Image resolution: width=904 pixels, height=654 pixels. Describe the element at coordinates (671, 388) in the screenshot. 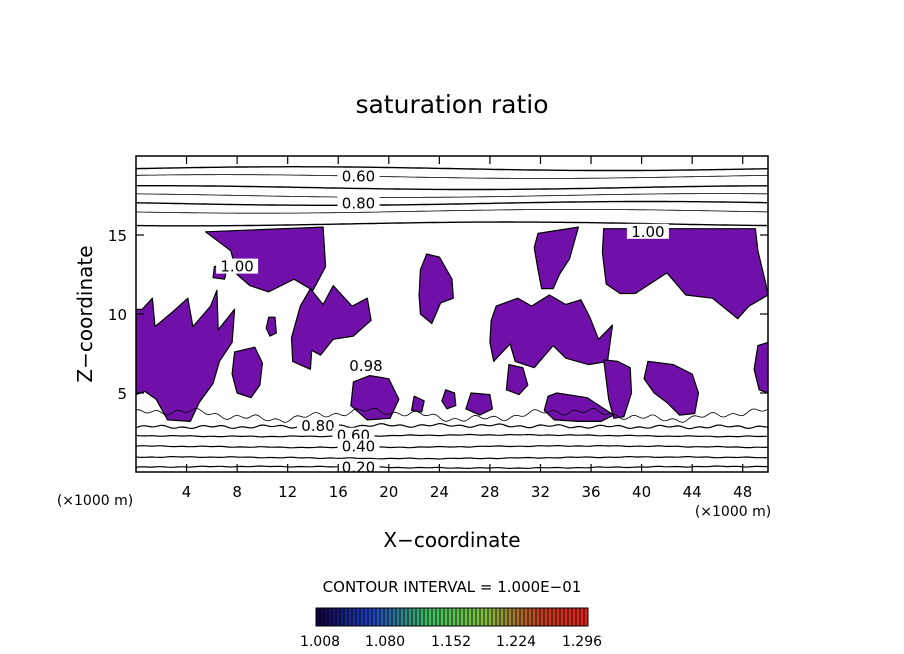

I see `contour-fill-region-l` at that location.